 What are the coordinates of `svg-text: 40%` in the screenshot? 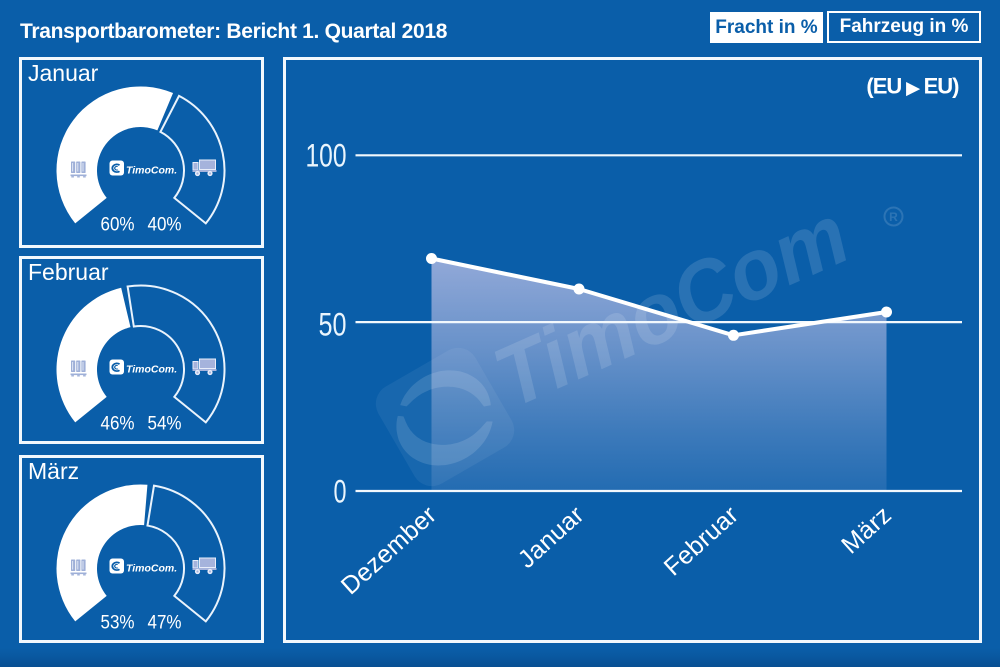 It's located at (165, 225).